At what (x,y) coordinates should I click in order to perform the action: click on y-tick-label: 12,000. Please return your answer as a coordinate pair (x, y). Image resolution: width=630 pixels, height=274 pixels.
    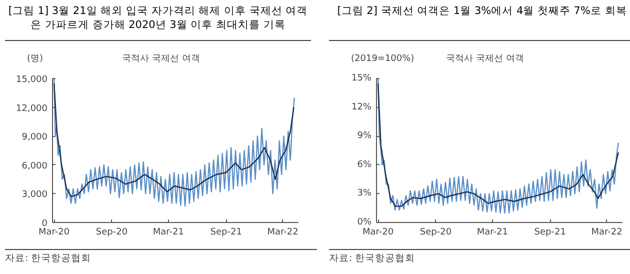
    Looking at the image, I should click on (32, 109).